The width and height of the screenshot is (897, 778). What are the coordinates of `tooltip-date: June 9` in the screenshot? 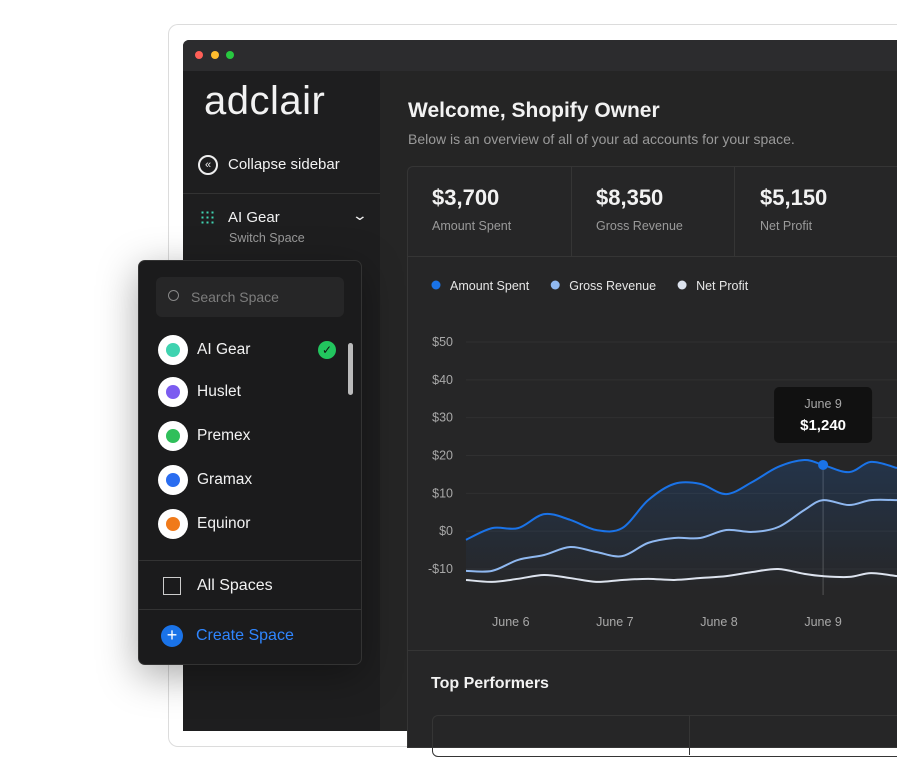 It's located at (823, 404).